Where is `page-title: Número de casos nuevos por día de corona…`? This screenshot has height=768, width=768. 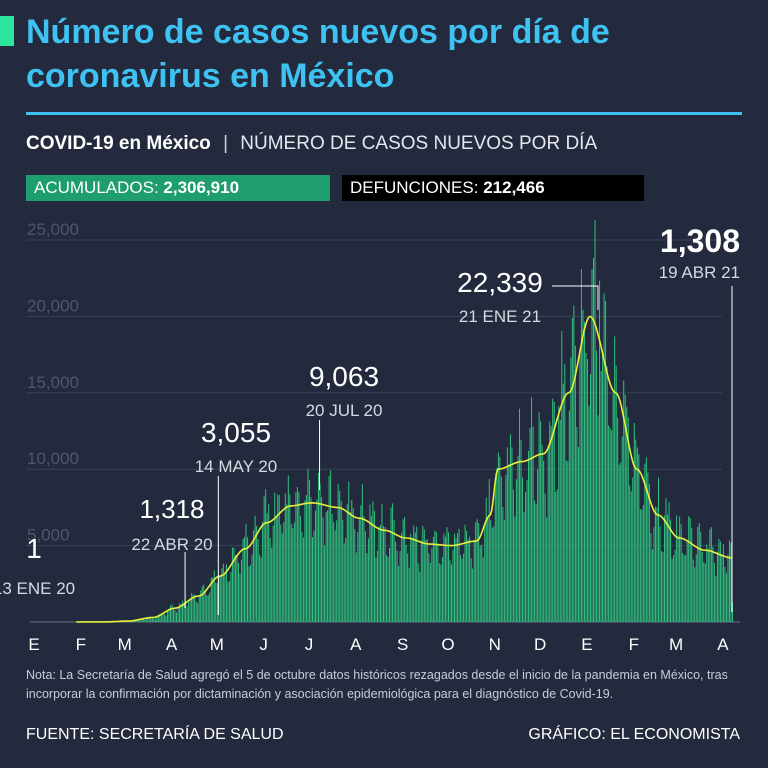
page-title: Número de casos nuevos por día de corona… is located at coordinates (318, 54).